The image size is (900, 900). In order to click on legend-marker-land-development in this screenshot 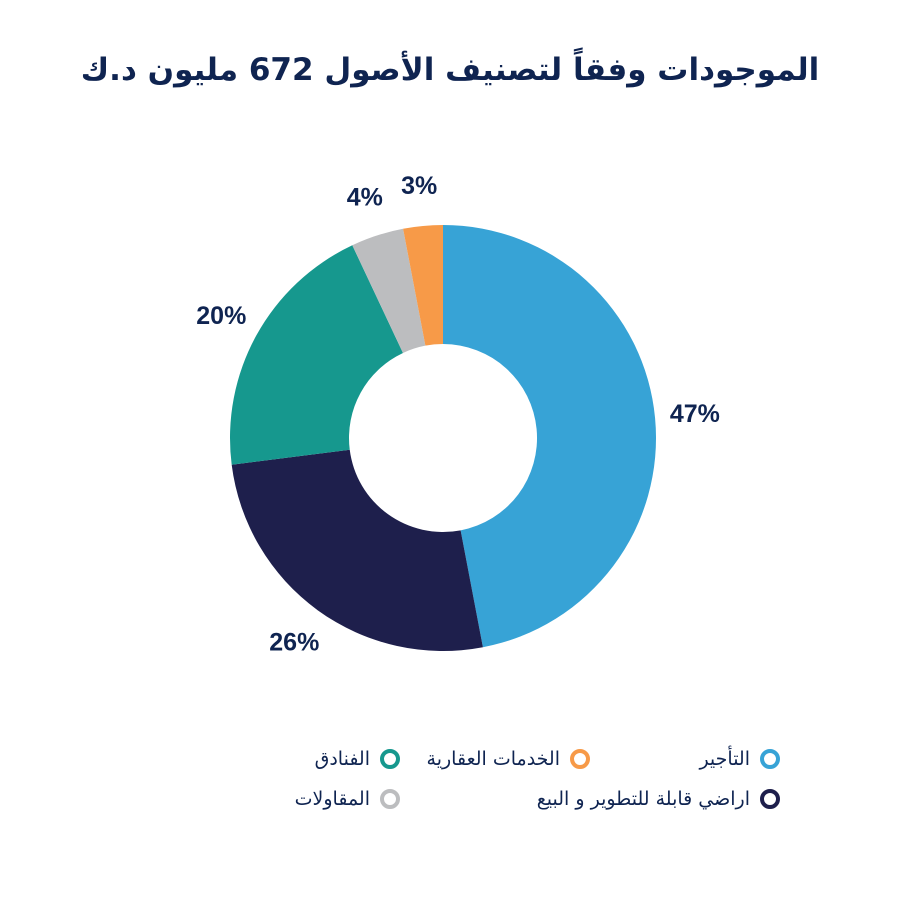, I will do `click(770, 799)`.